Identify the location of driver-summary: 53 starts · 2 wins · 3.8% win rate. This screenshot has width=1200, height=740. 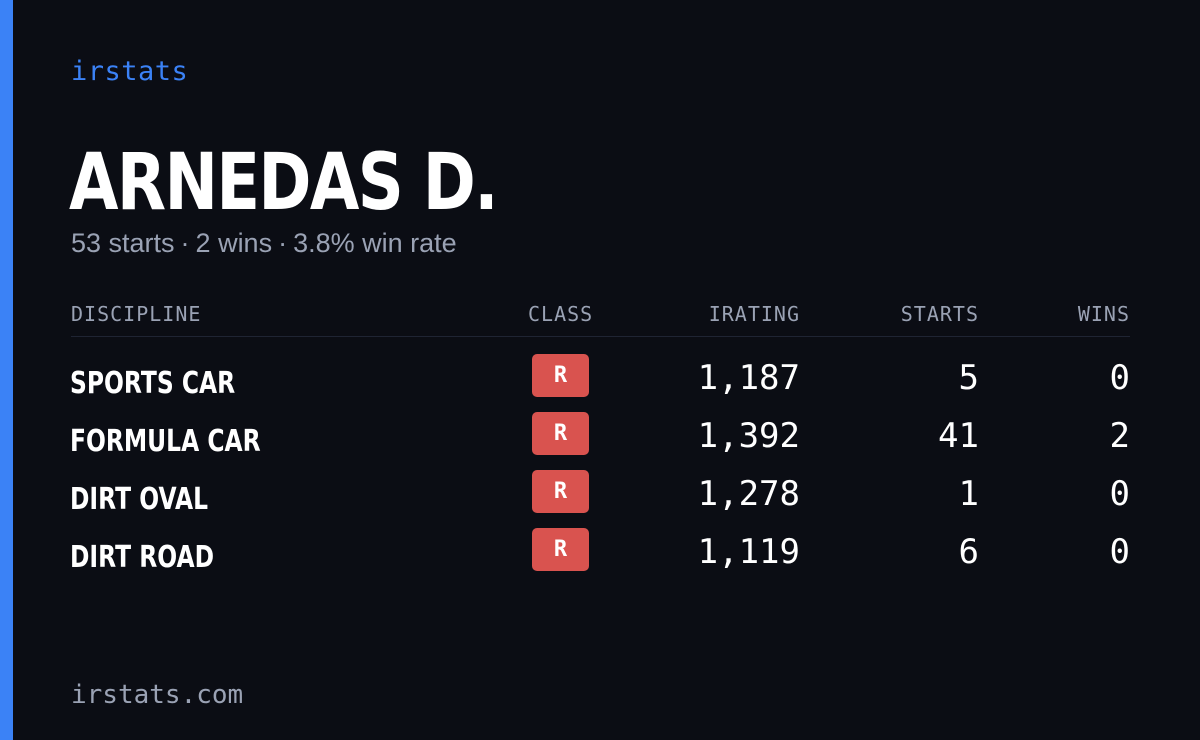
(264, 243).